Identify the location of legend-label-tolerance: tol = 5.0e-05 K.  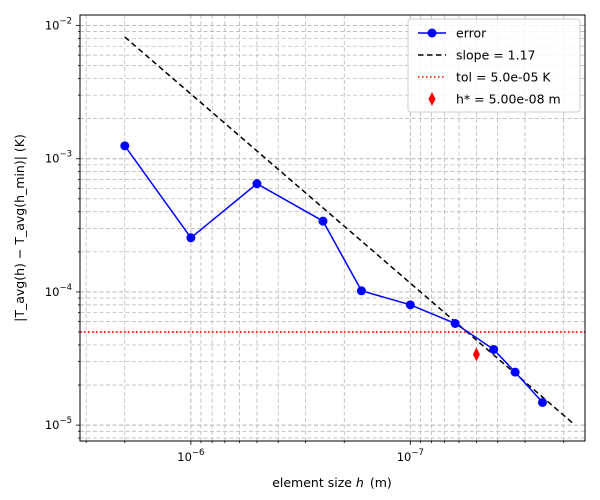
(503, 77).